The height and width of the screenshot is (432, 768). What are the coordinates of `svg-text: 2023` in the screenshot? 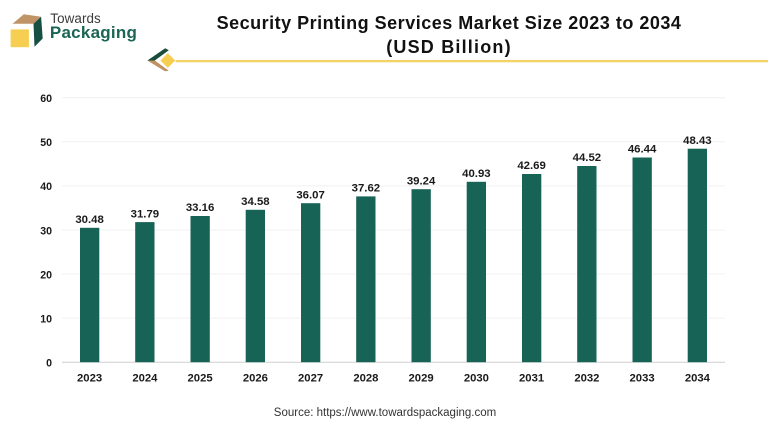 It's located at (89, 379).